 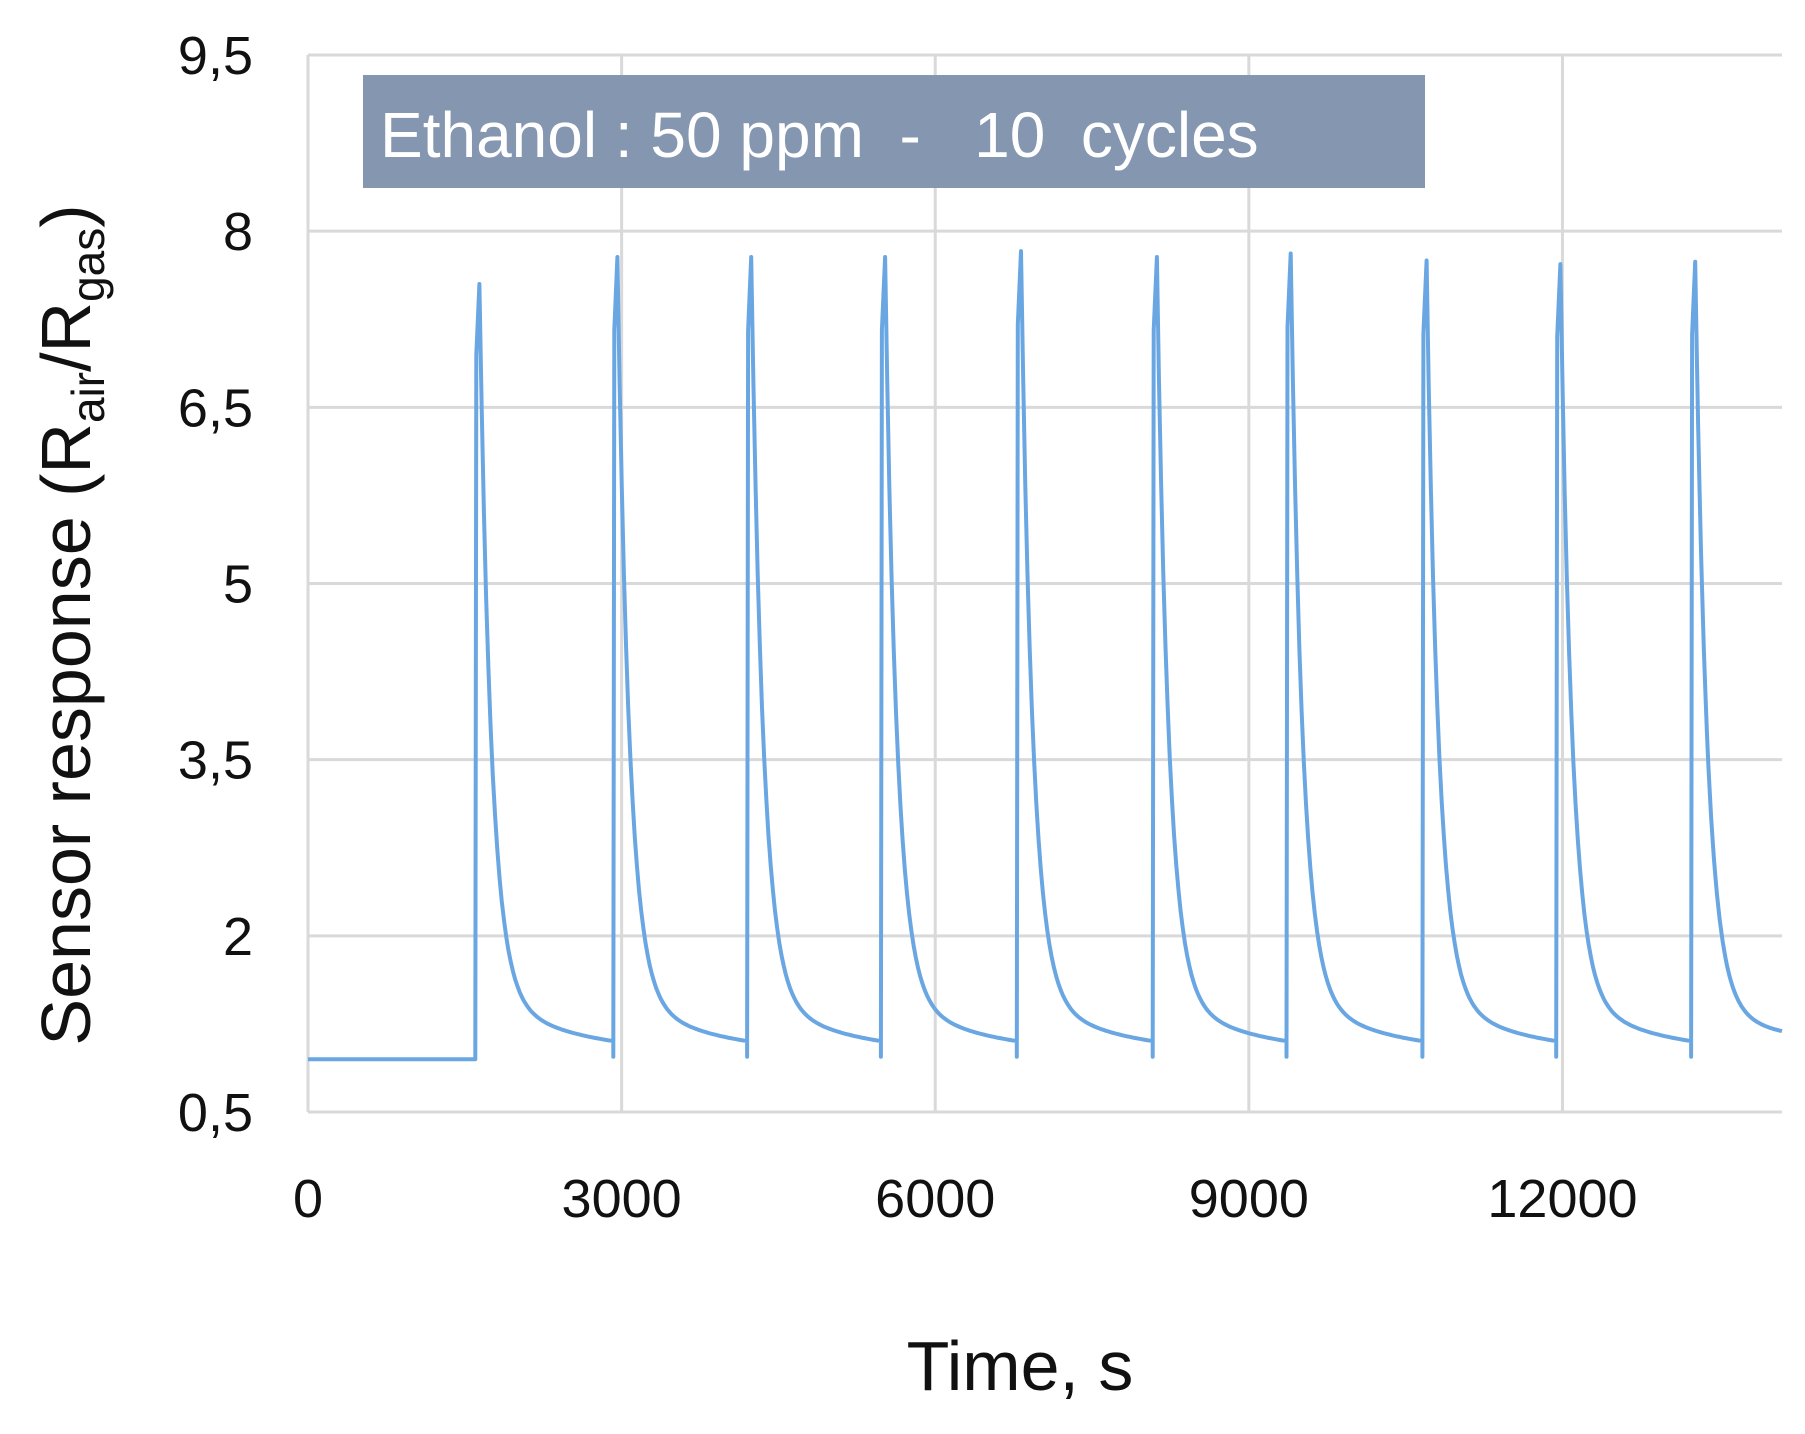 What do you see at coordinates (215, 761) in the screenshot?
I see `y-tick-label: 3,5` at bounding box center [215, 761].